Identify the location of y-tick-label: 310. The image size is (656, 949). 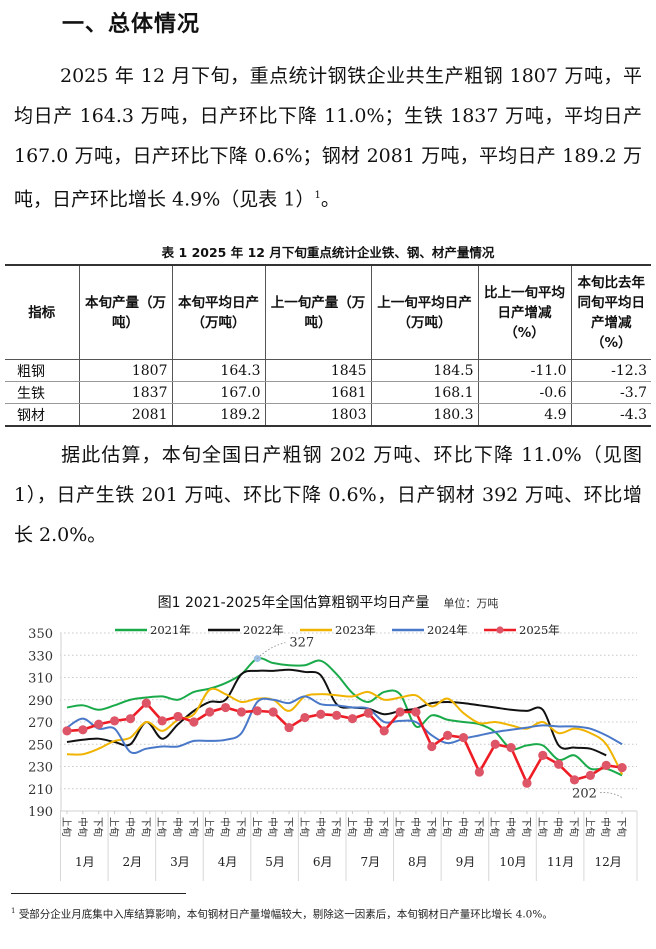
(40, 679).